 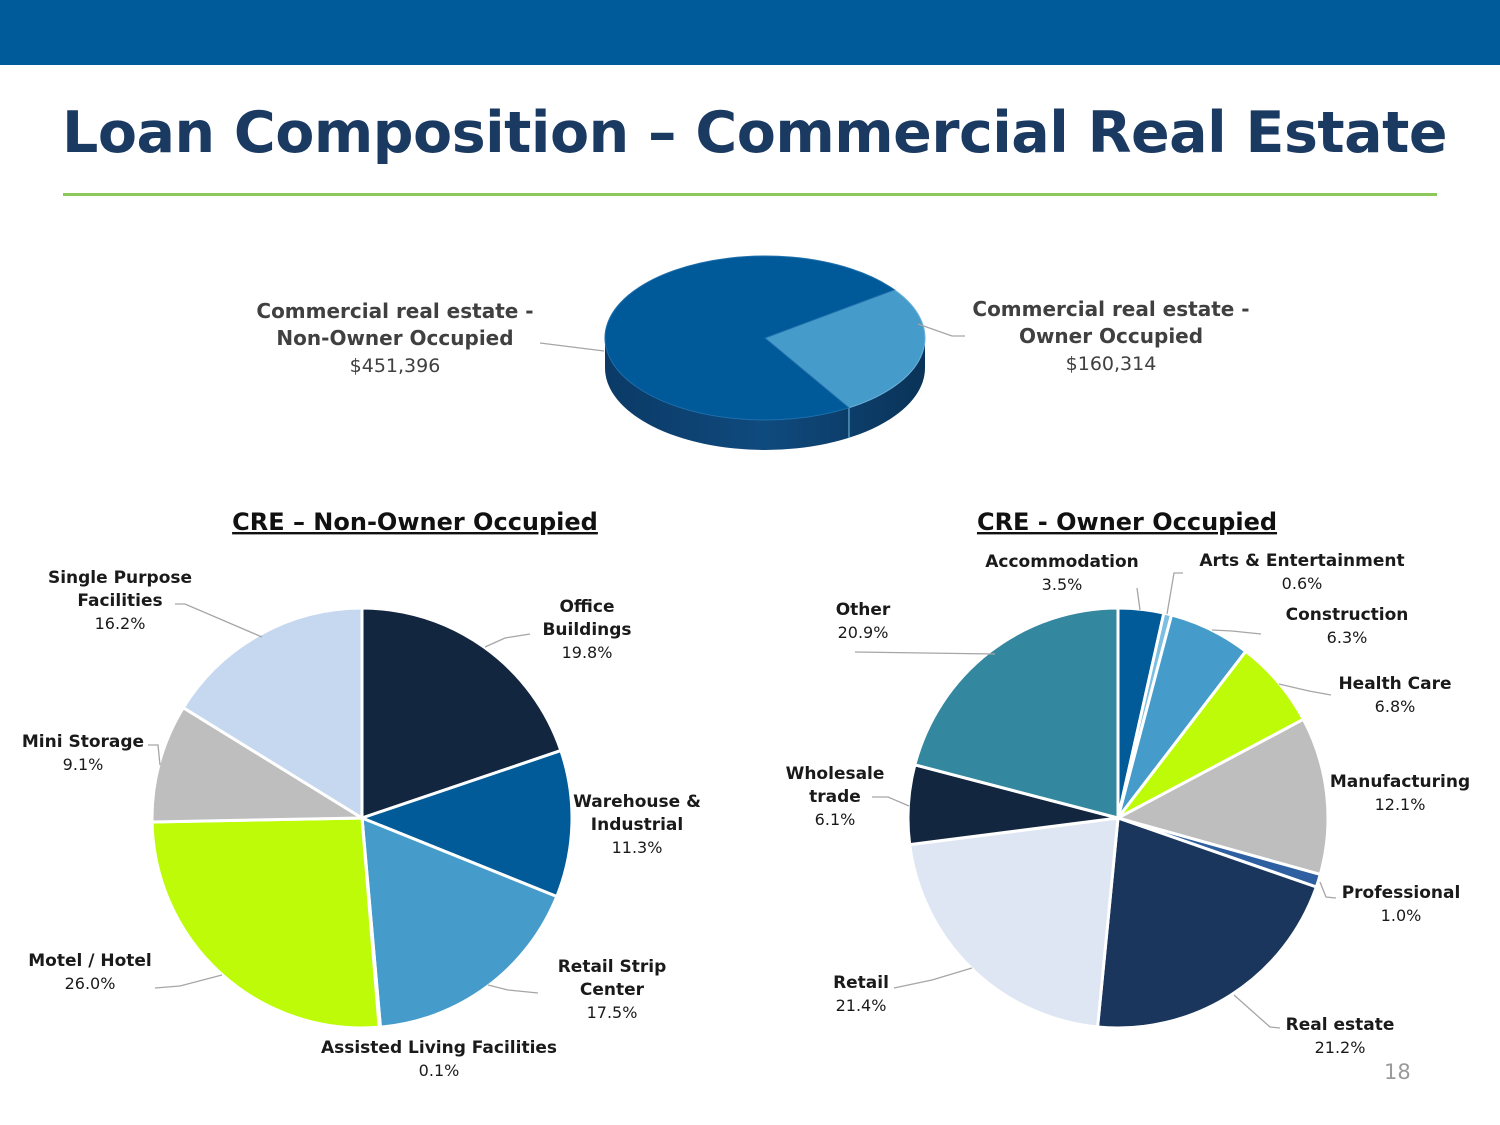 What do you see at coordinates (1223, 796) in the screenshot?
I see `slice-manufacturing` at bounding box center [1223, 796].